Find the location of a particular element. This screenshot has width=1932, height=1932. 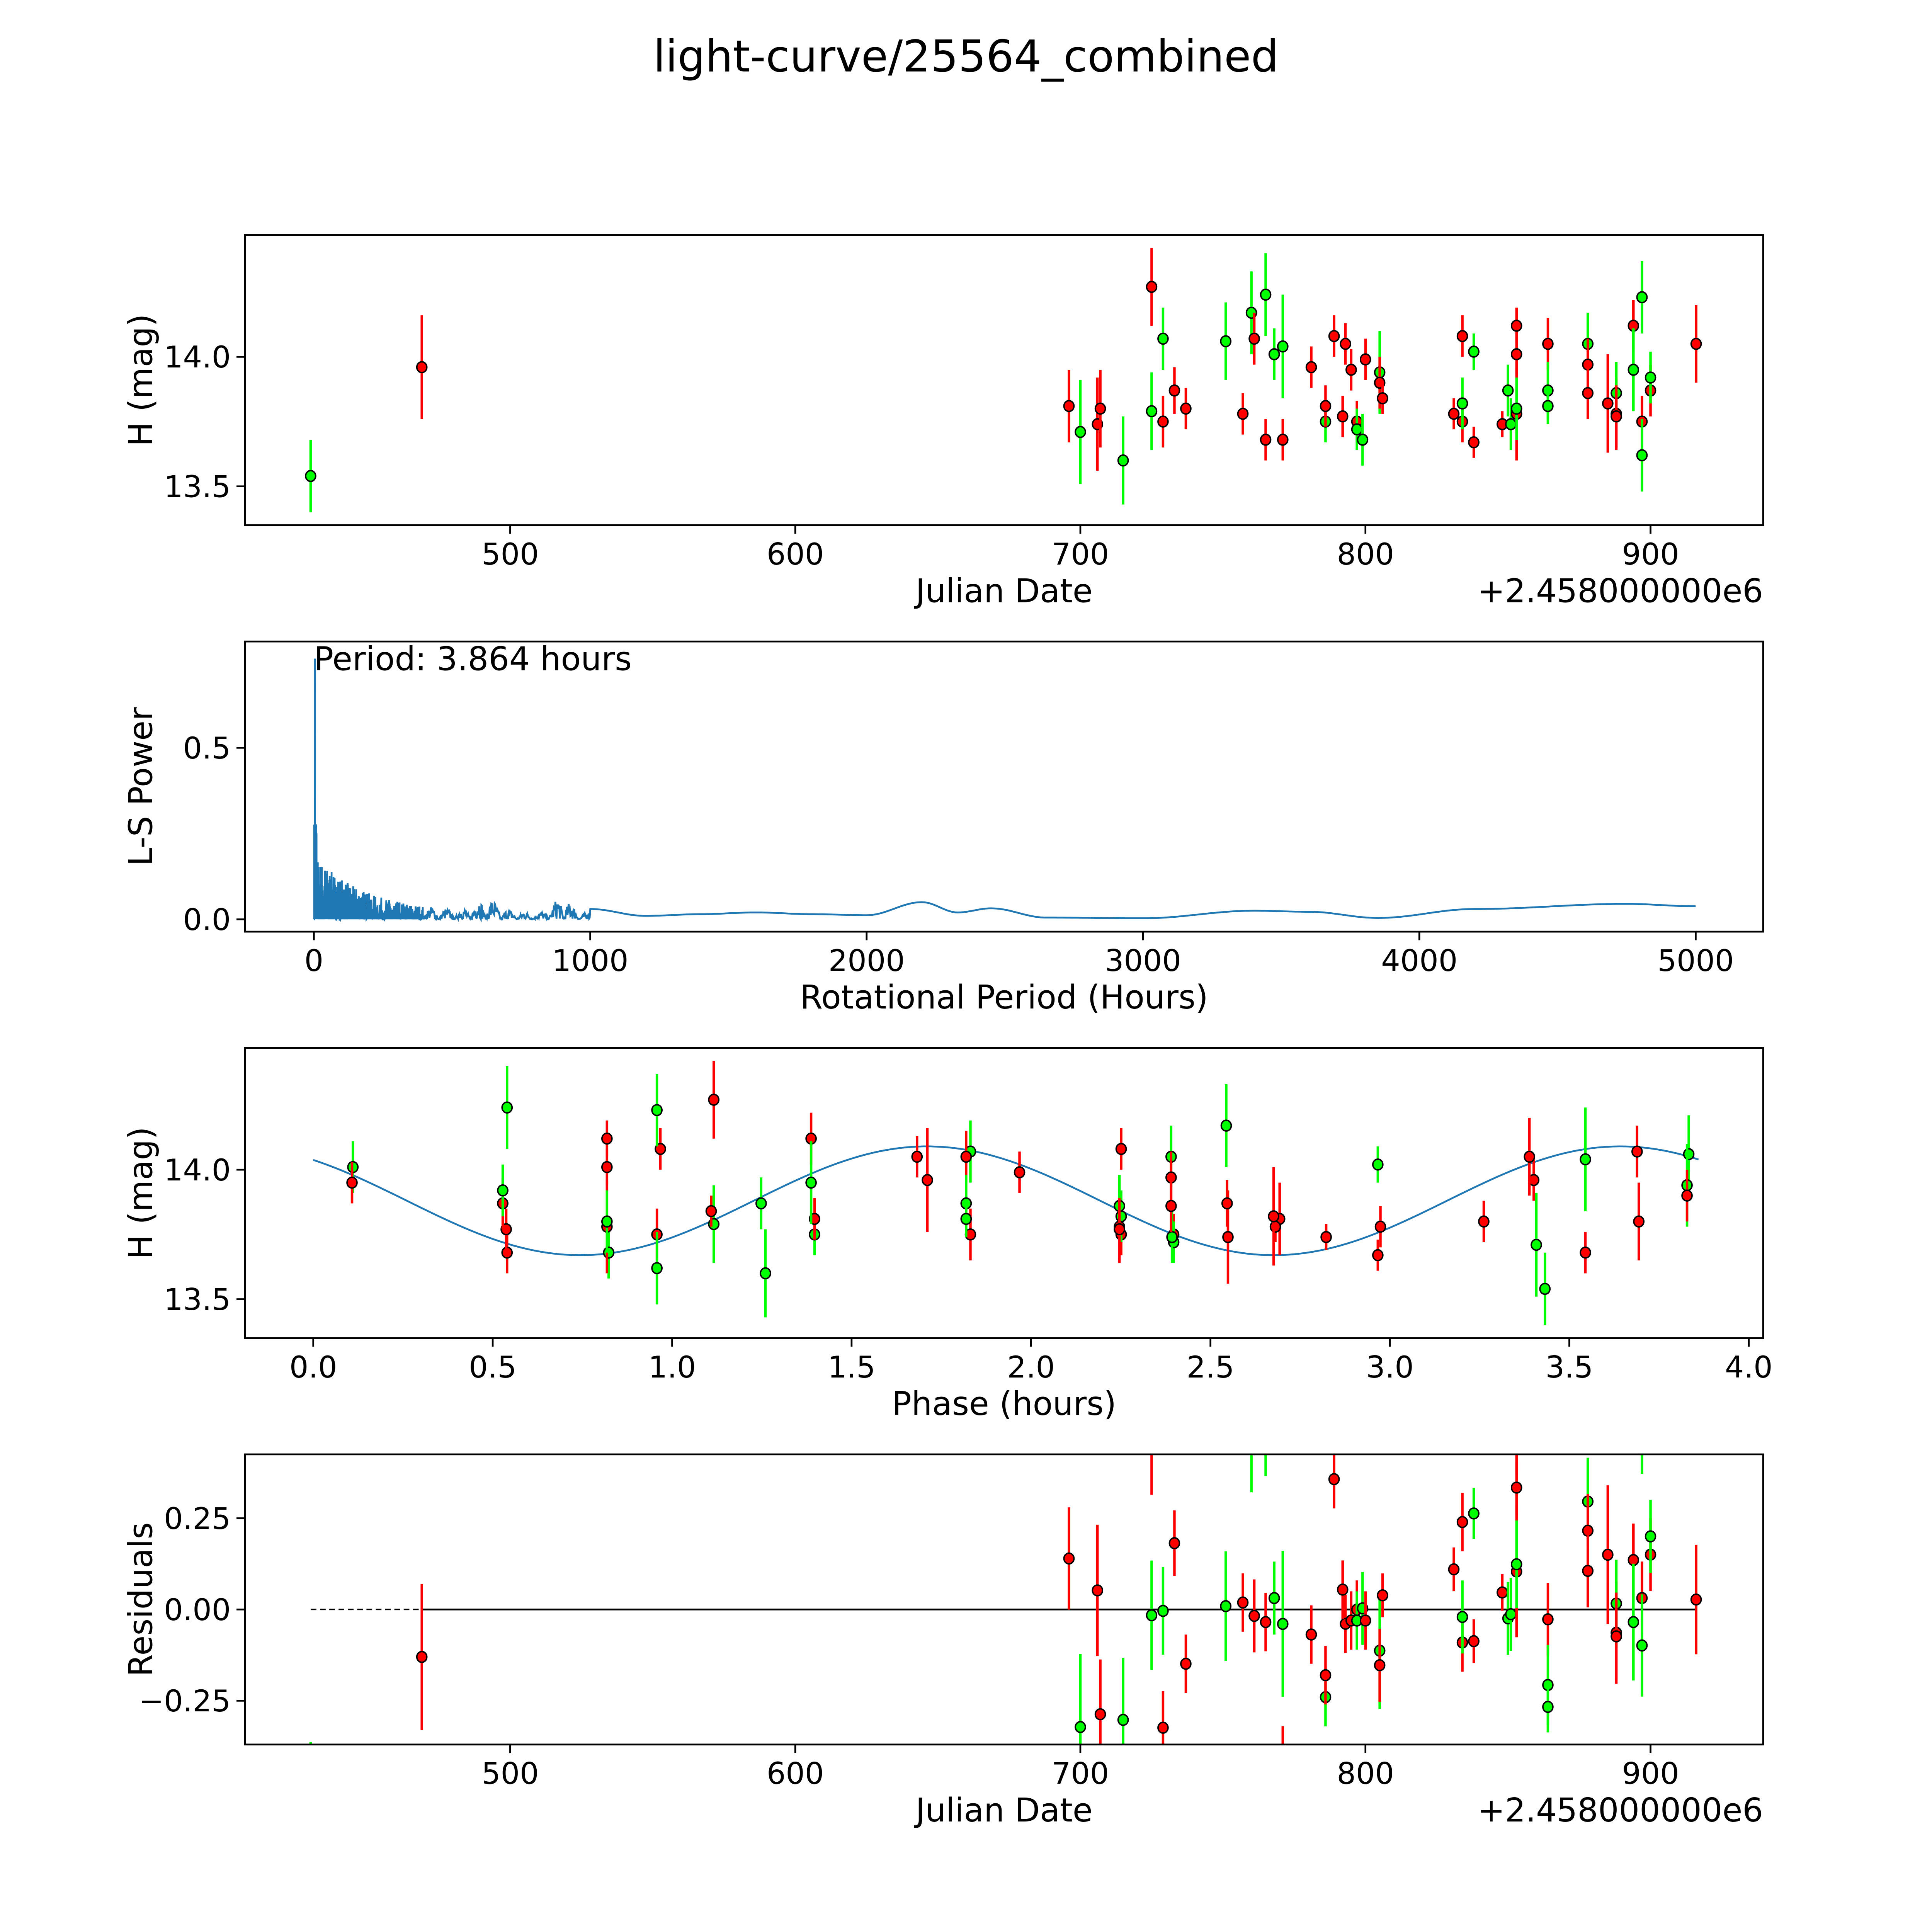

x-tick-label: 2.5 is located at coordinates (1211, 1368).